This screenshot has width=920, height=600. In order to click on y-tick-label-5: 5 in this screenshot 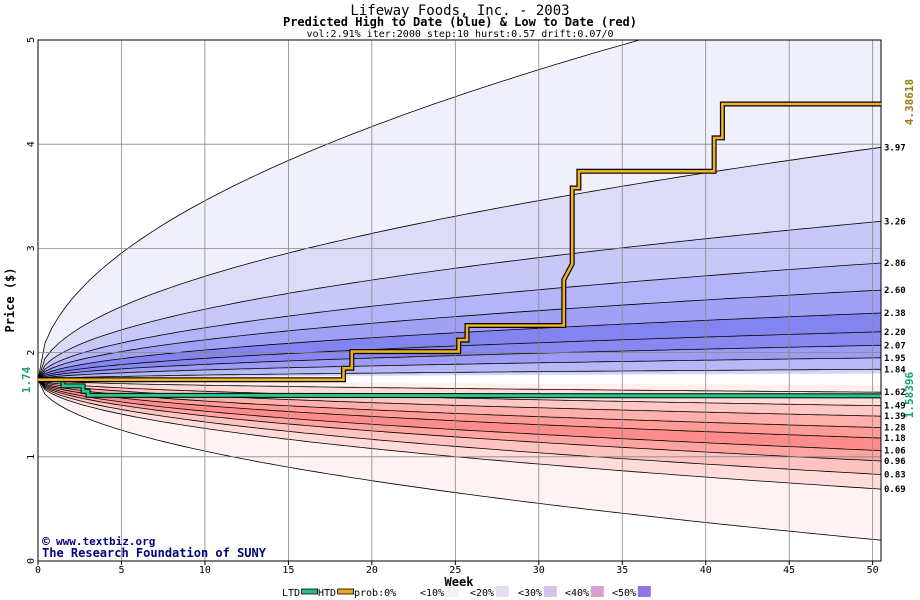, I will do `click(31, 40)`.